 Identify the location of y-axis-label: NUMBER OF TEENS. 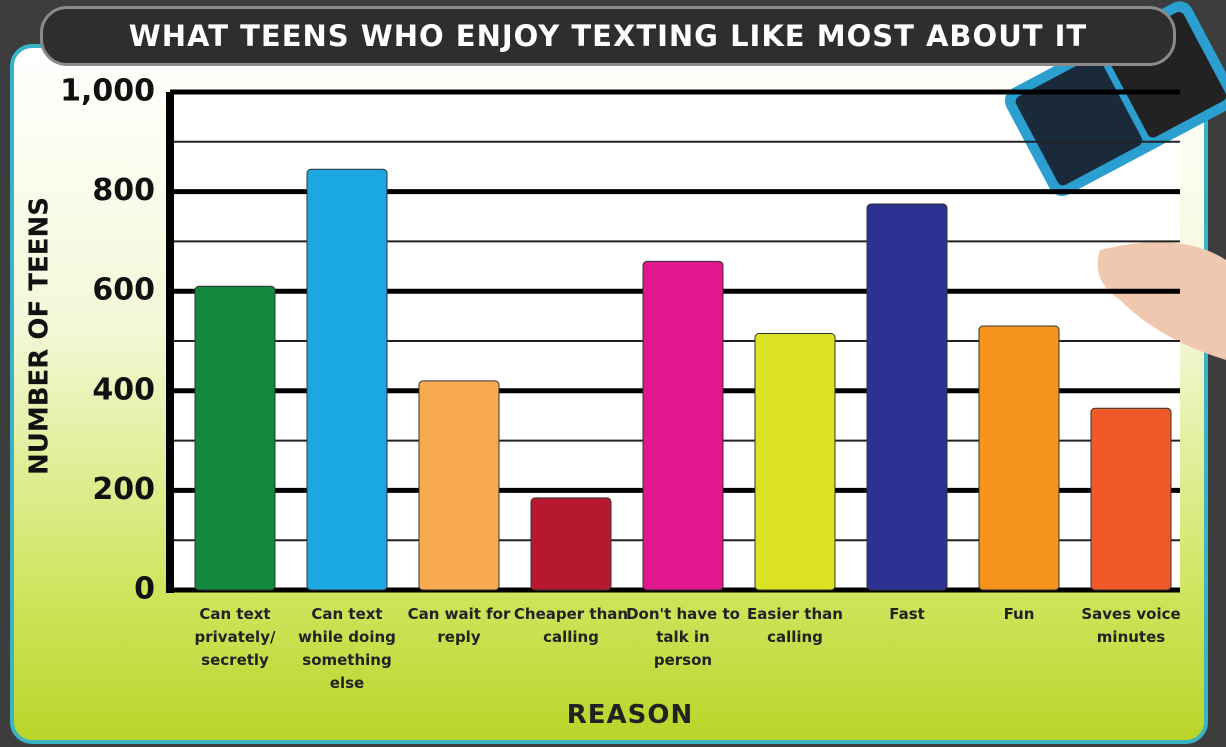
(40, 336).